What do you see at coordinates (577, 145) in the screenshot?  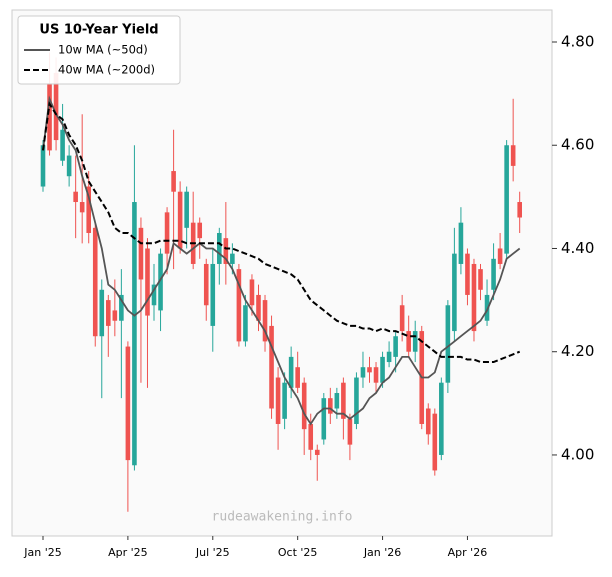 I see `y-tick-label: 4.60` at bounding box center [577, 145].